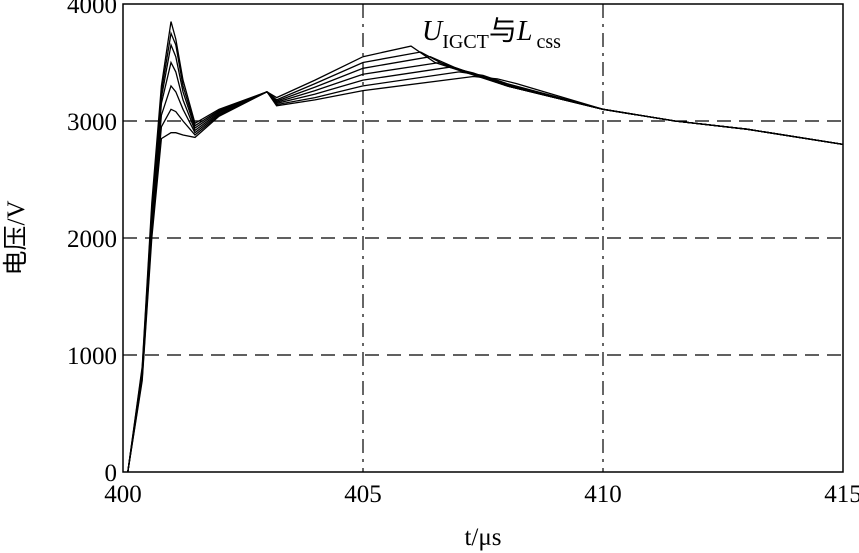  What do you see at coordinates (481, 494) in the screenshot?
I see `x-tick-labels: 400 405 410 415` at bounding box center [481, 494].